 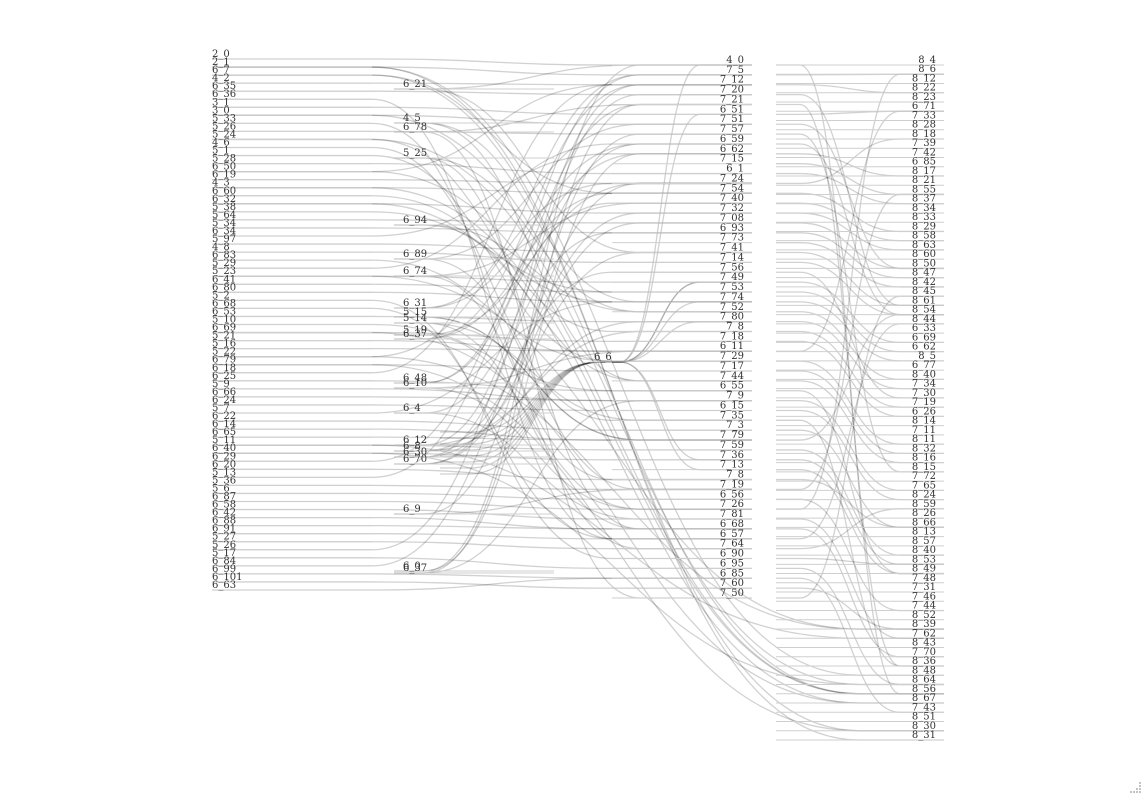 I want to click on node-label: 7_51, so click(x=732, y=119).